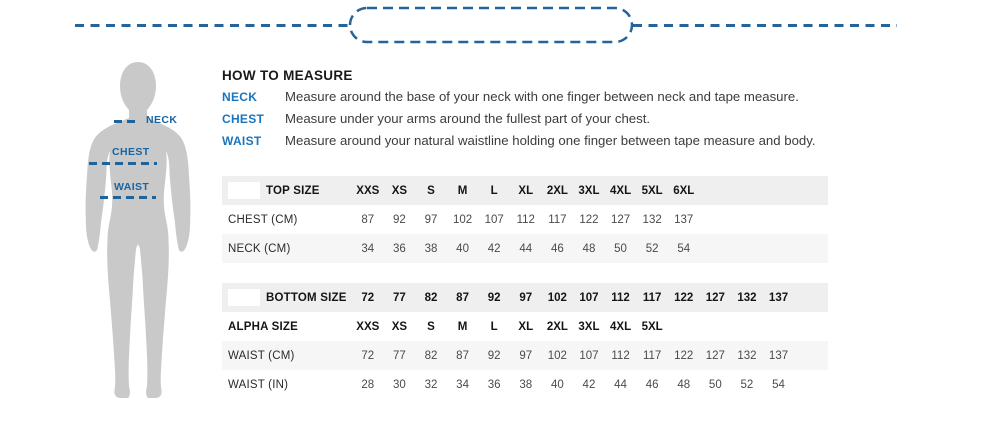  I want to click on size-header-cell: L, so click(494, 190).